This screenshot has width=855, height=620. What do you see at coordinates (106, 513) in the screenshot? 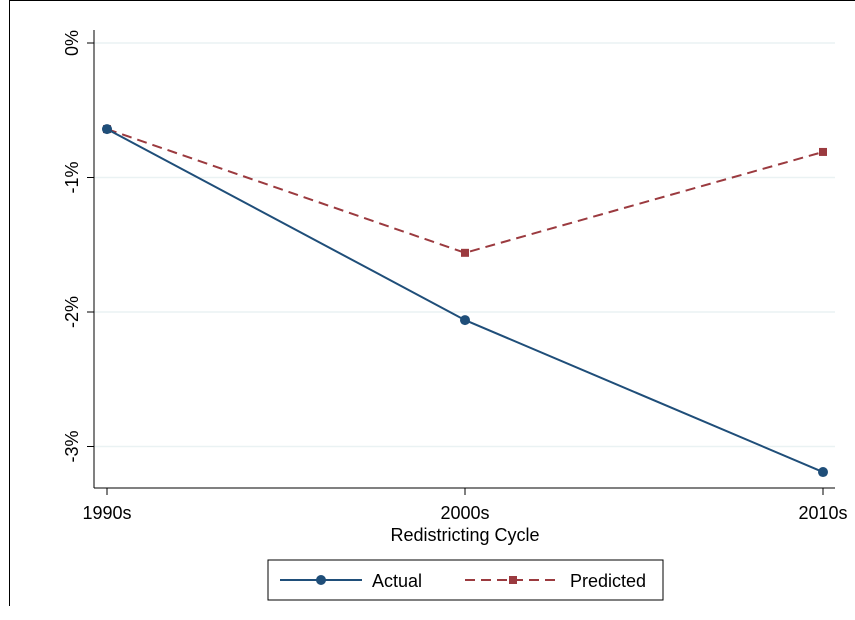
I see `x-tick-label: 1990s` at bounding box center [106, 513].